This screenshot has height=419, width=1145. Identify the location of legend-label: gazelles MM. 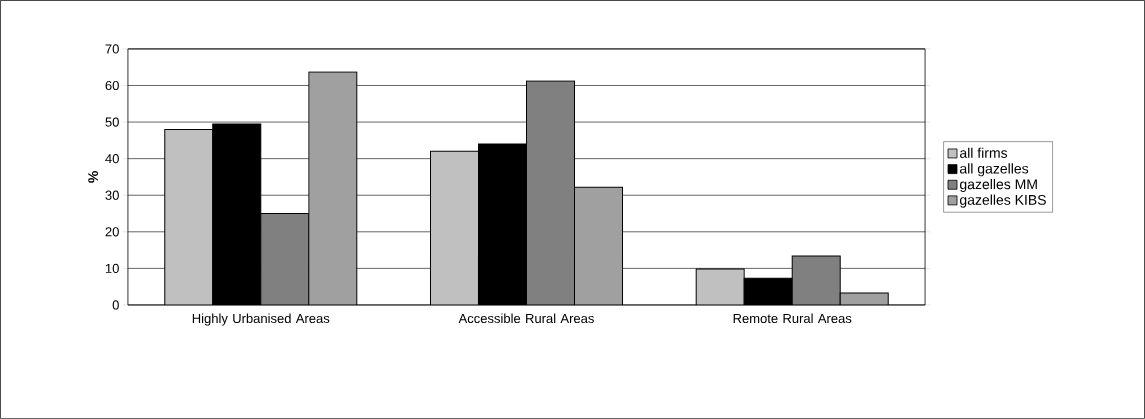
(998, 185).